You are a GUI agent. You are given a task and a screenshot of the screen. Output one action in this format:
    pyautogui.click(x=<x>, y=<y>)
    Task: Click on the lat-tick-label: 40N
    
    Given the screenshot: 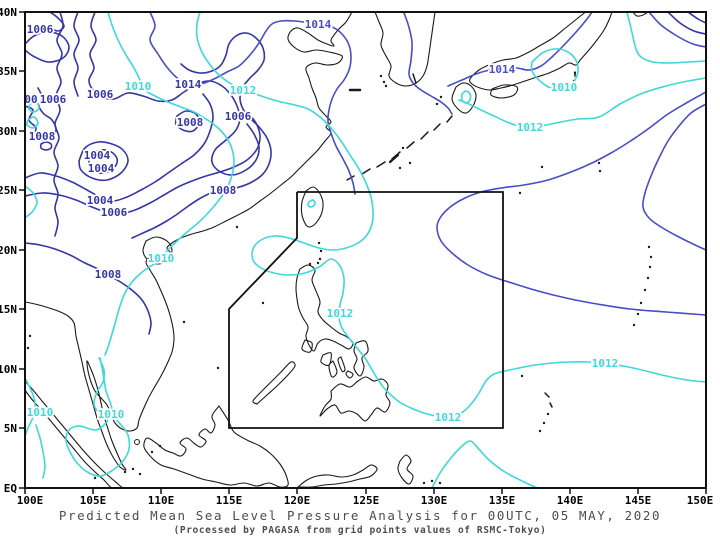 What is the action you would take?
    pyautogui.click(x=8, y=12)
    